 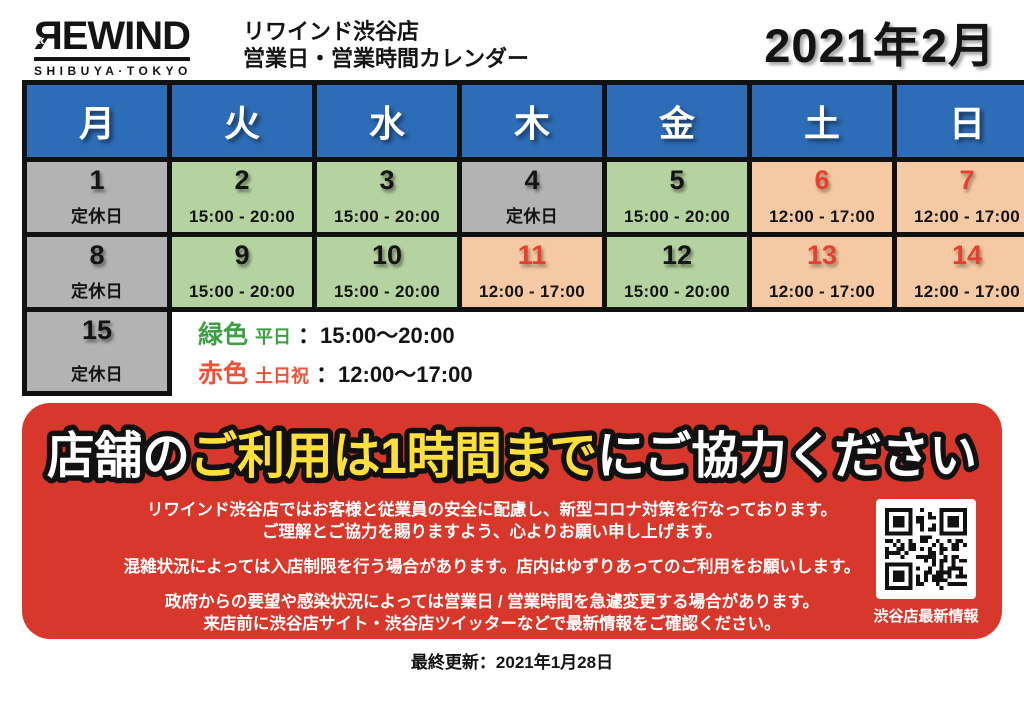 What do you see at coordinates (40, 40) in the screenshot?
I see `rewind-icon: «` at bounding box center [40, 40].